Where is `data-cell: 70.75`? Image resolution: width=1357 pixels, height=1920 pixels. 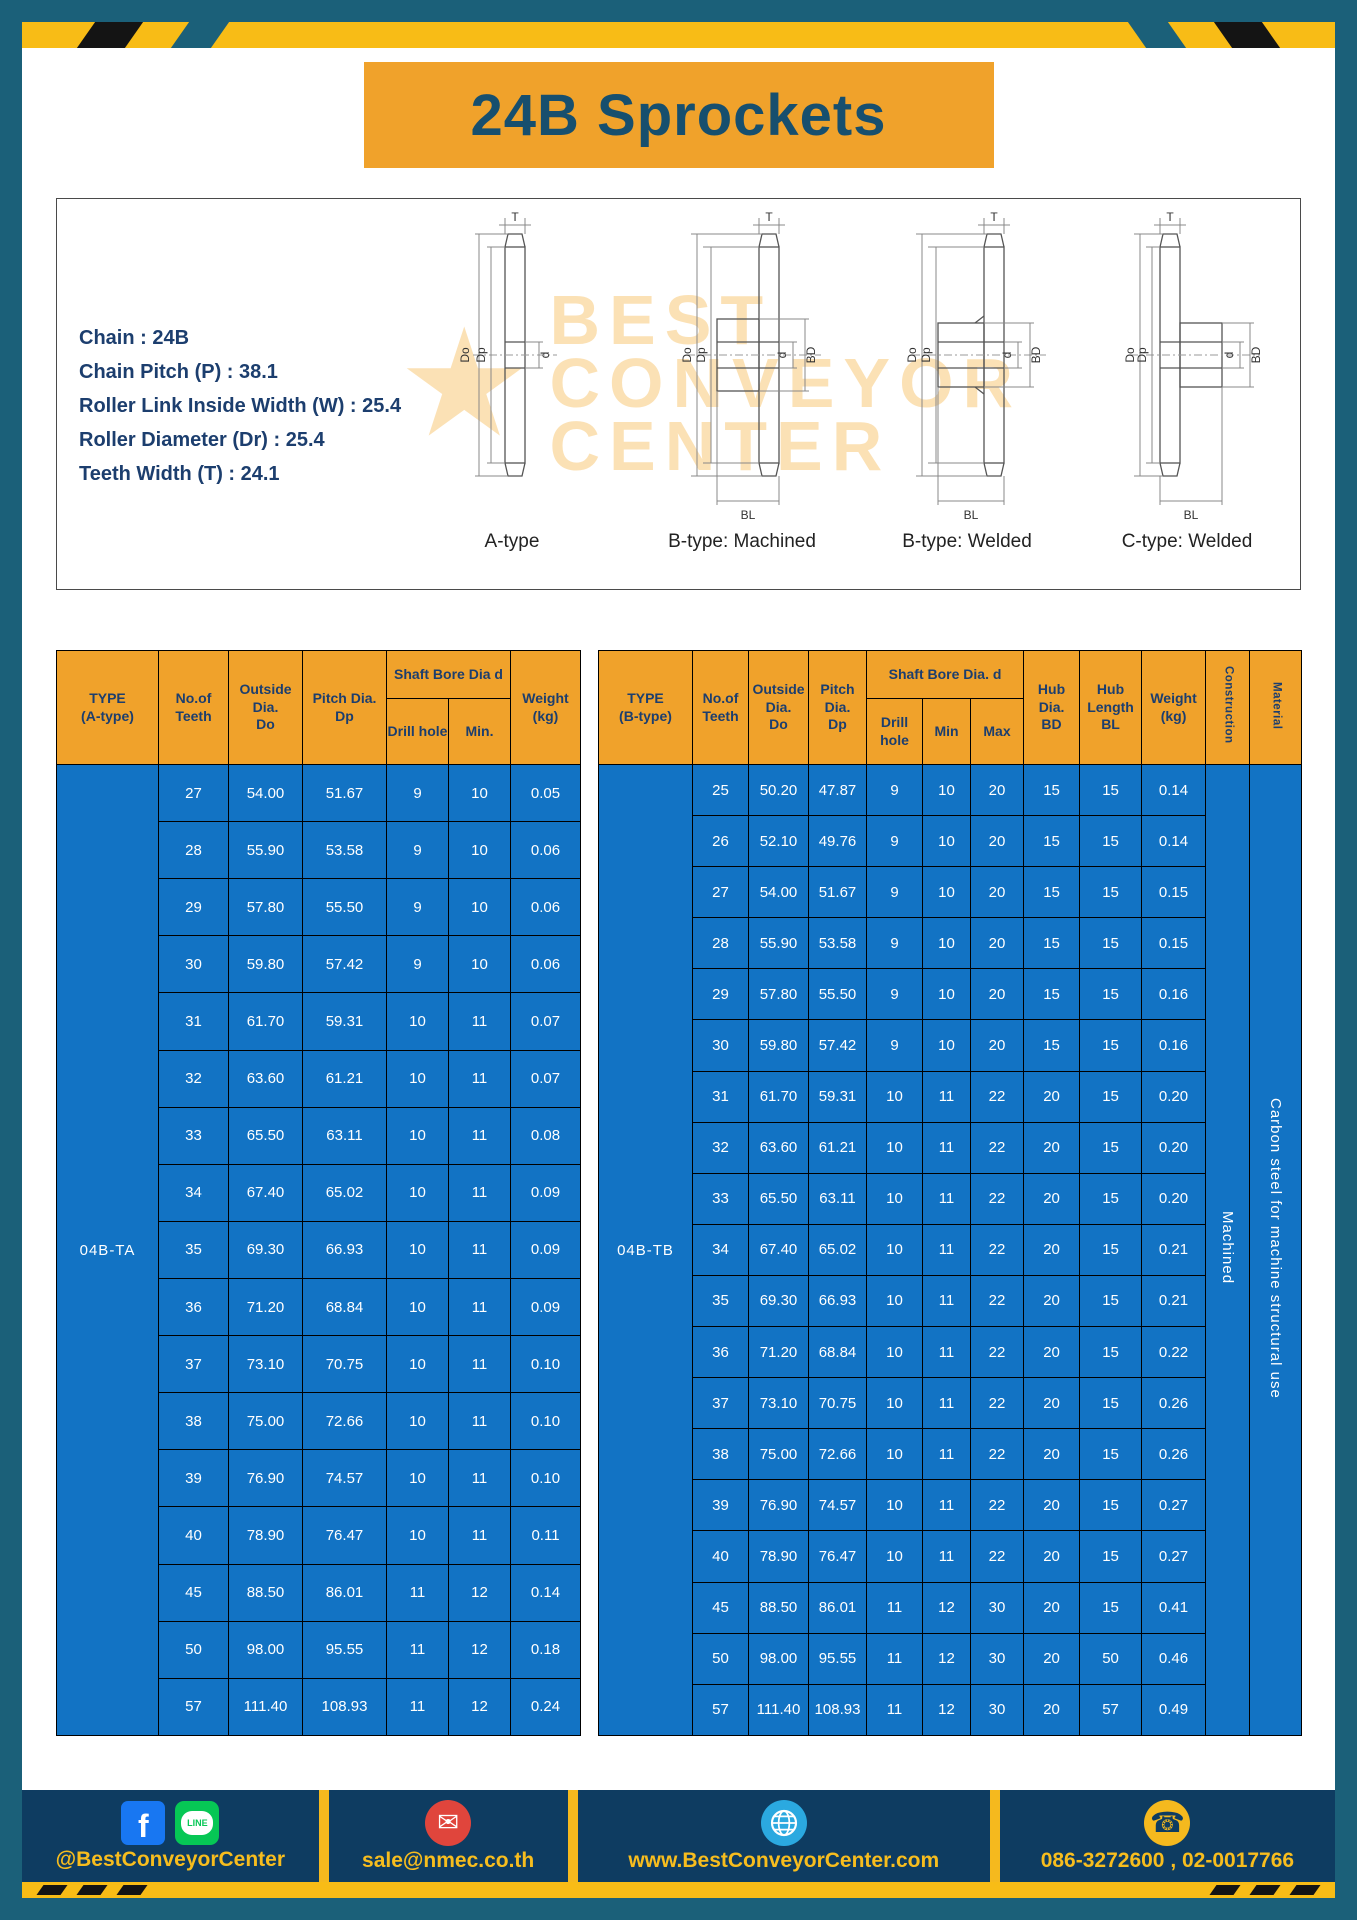 data-cell: 70.75 is located at coordinates (344, 1364).